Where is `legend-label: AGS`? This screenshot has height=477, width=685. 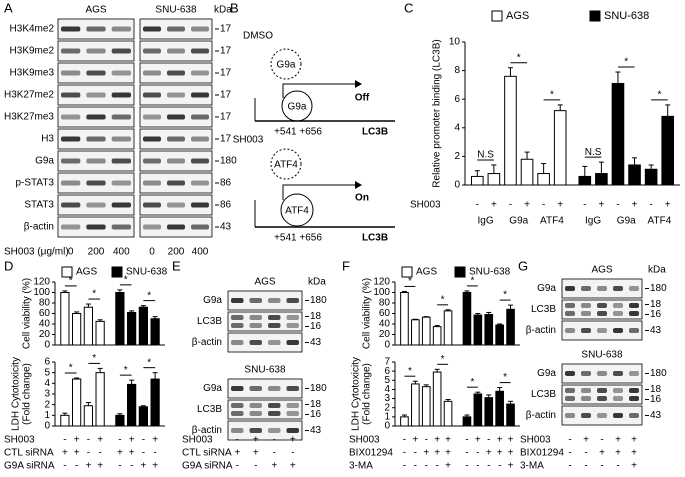 legend-label: AGS is located at coordinates (426, 272).